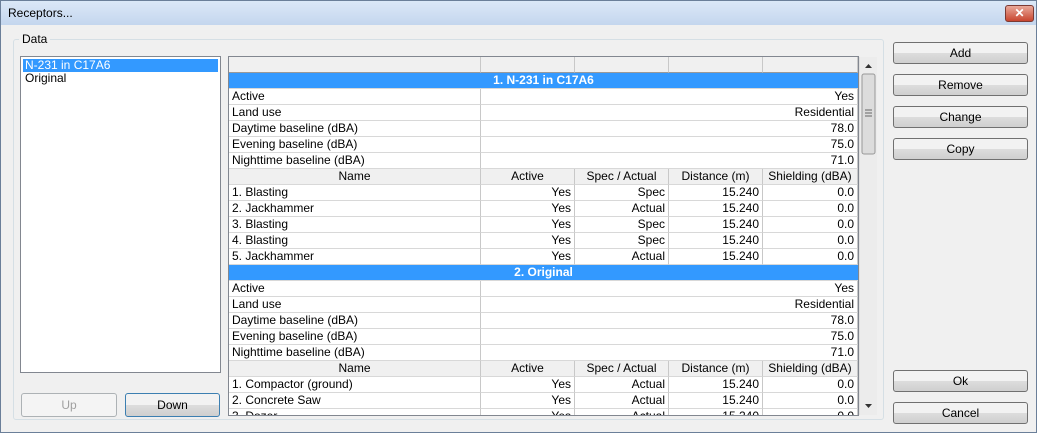 The height and width of the screenshot is (433, 1037). I want to click on source-cell: 1. Compactor (ground), so click(355, 385).